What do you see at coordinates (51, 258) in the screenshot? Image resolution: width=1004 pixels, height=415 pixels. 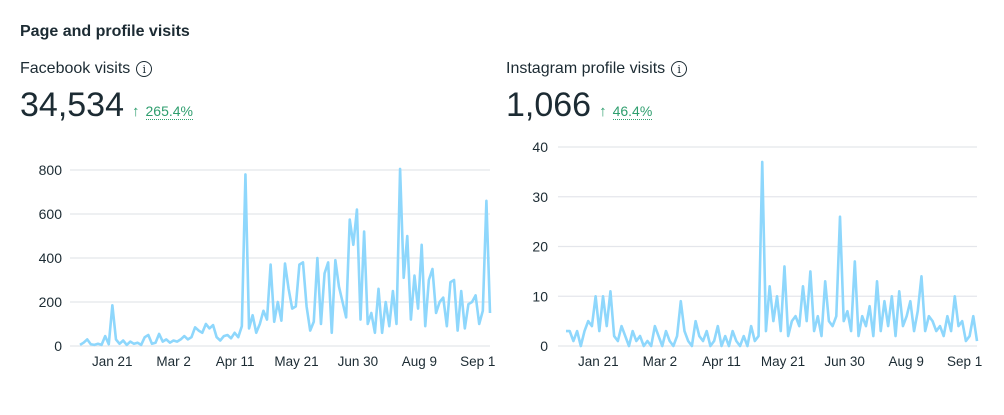 I see `y-tick-label: 400` at bounding box center [51, 258].